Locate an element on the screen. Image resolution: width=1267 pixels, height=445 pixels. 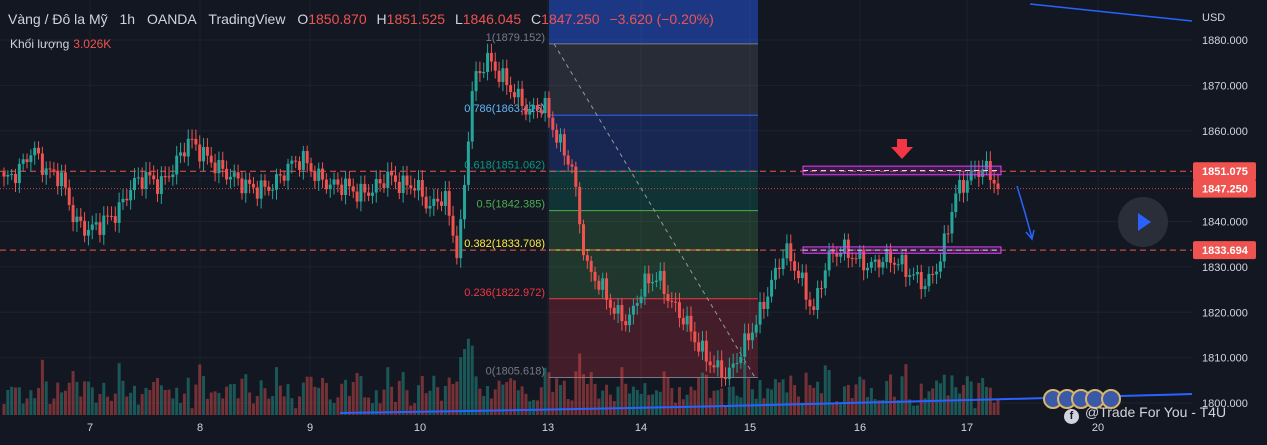
price-tick-label: 1880.000 is located at coordinates (1225, 41).